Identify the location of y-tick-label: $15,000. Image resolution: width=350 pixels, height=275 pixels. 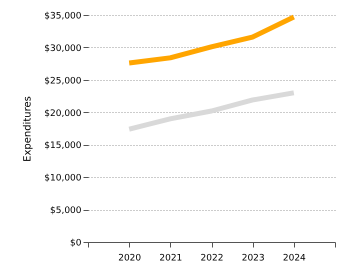
(63, 146).